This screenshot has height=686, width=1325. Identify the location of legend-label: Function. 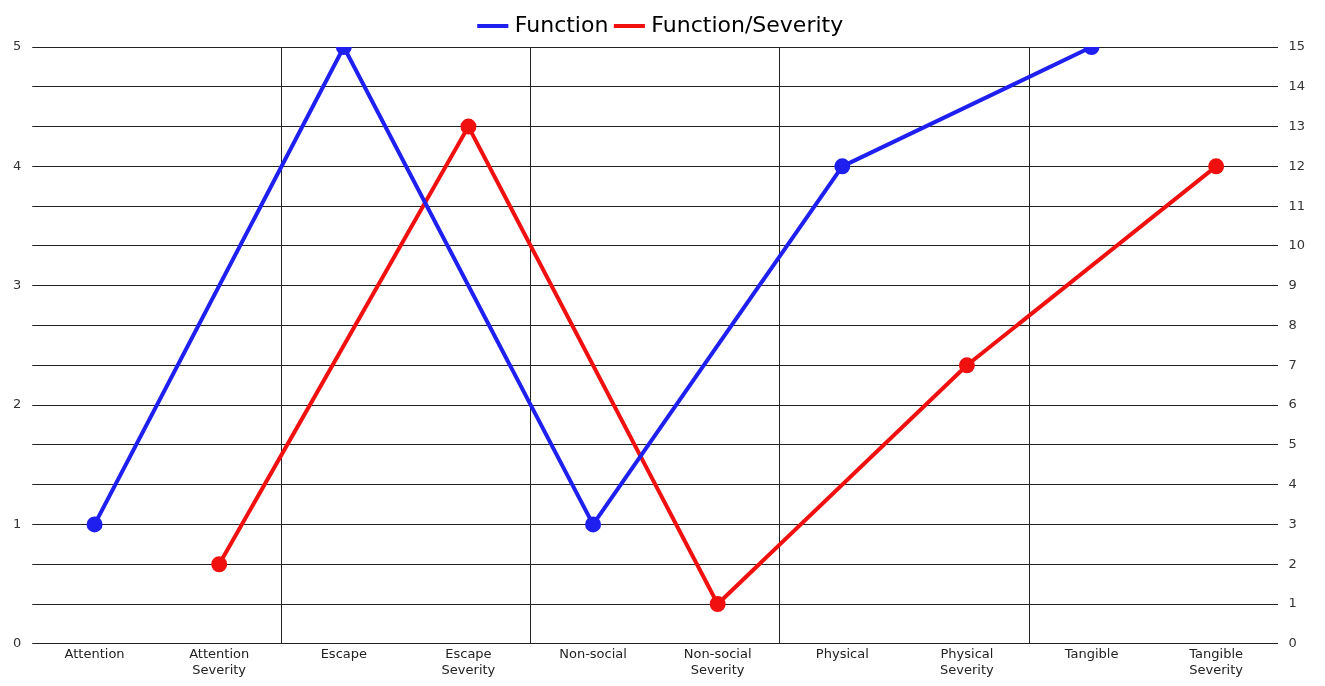
(561, 24).